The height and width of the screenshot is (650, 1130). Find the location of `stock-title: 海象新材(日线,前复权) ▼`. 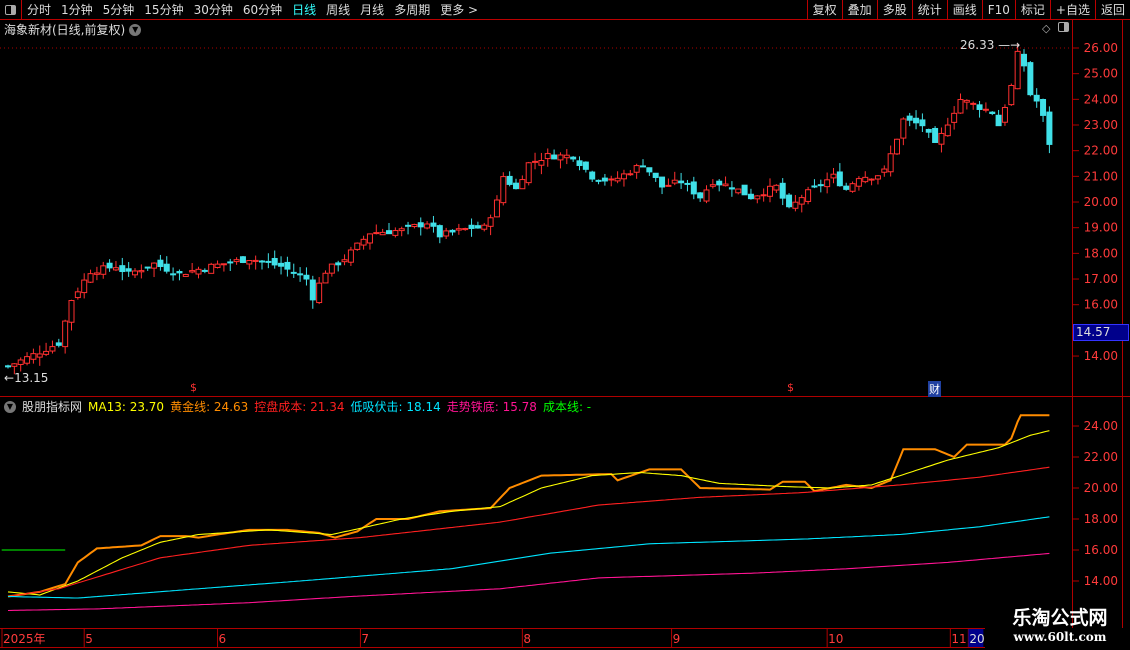

stock-title: 海象新材(日线,前复权) ▼ is located at coordinates (73, 29).